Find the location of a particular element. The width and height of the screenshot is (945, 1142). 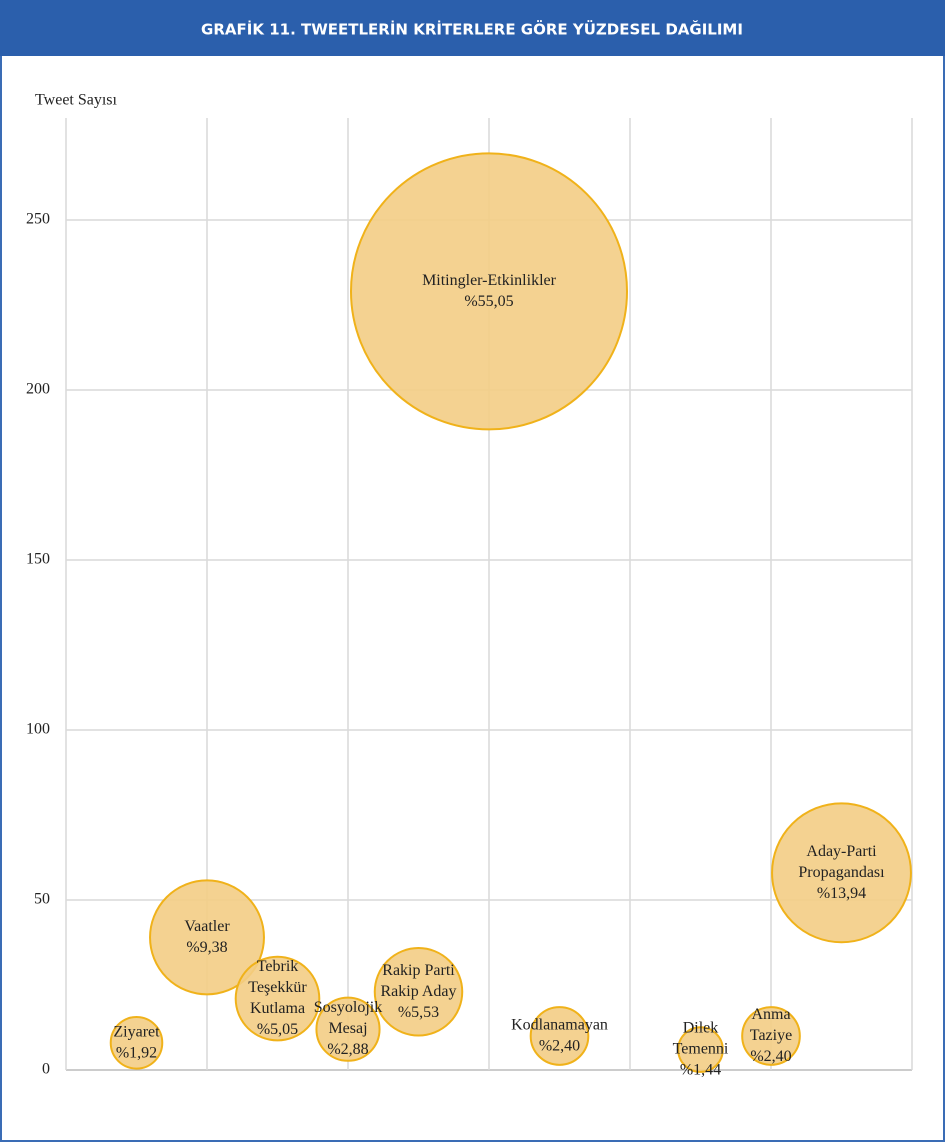

y-tick-label: 0 is located at coordinates (46, 1069).